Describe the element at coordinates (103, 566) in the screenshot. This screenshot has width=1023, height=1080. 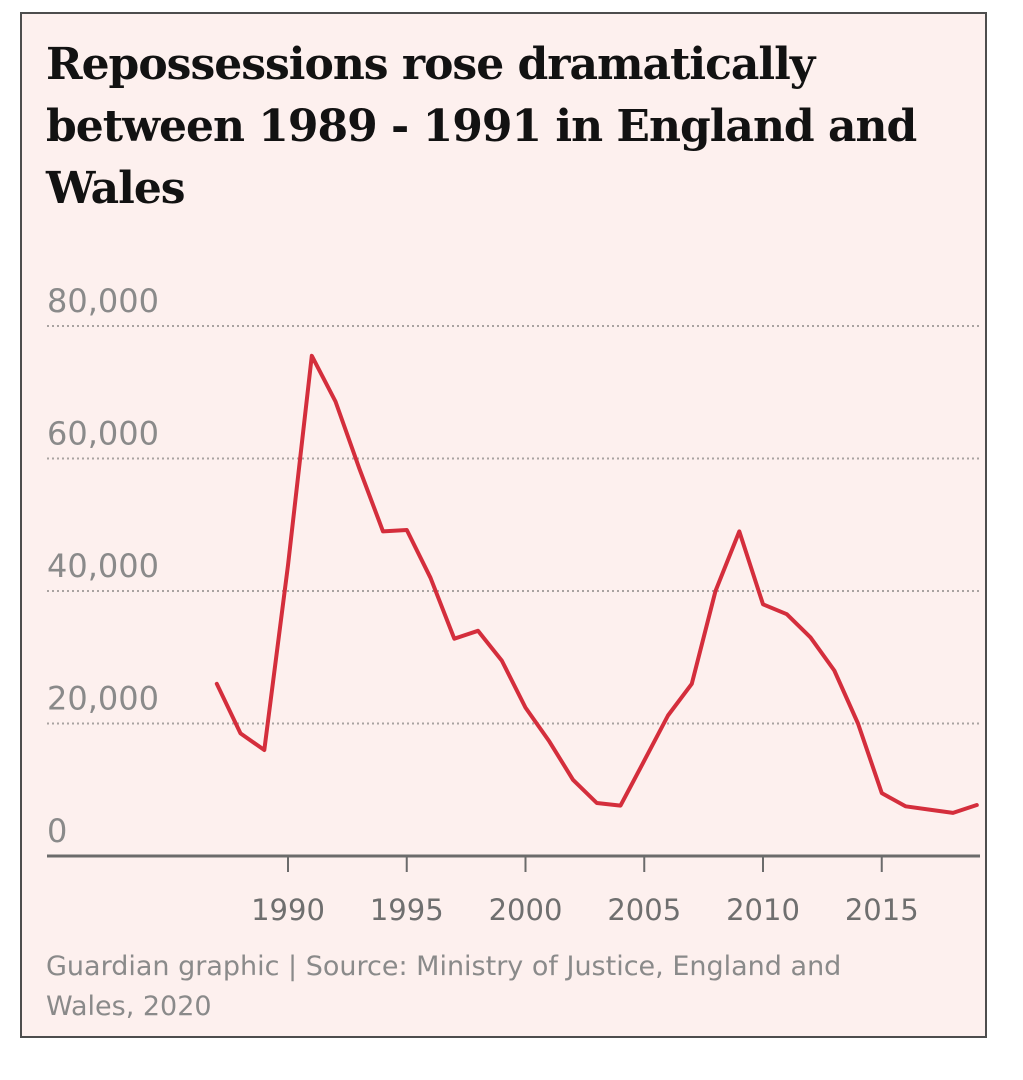
I see `y-tick-label: 40,000` at that location.